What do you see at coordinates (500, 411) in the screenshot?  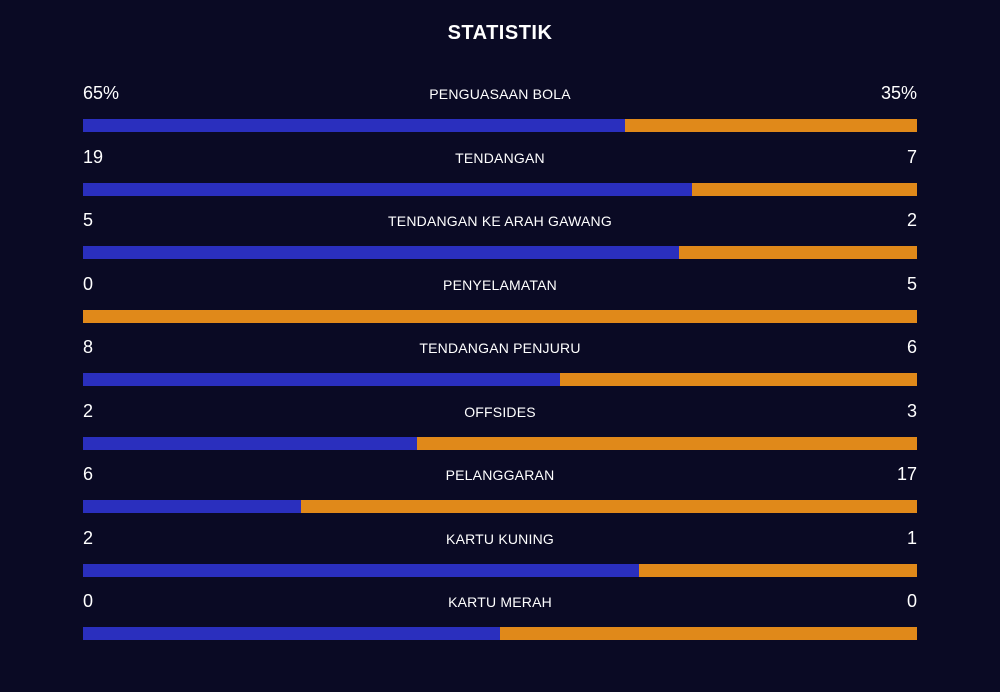 I see `stat-label: OFFSIDES` at bounding box center [500, 411].